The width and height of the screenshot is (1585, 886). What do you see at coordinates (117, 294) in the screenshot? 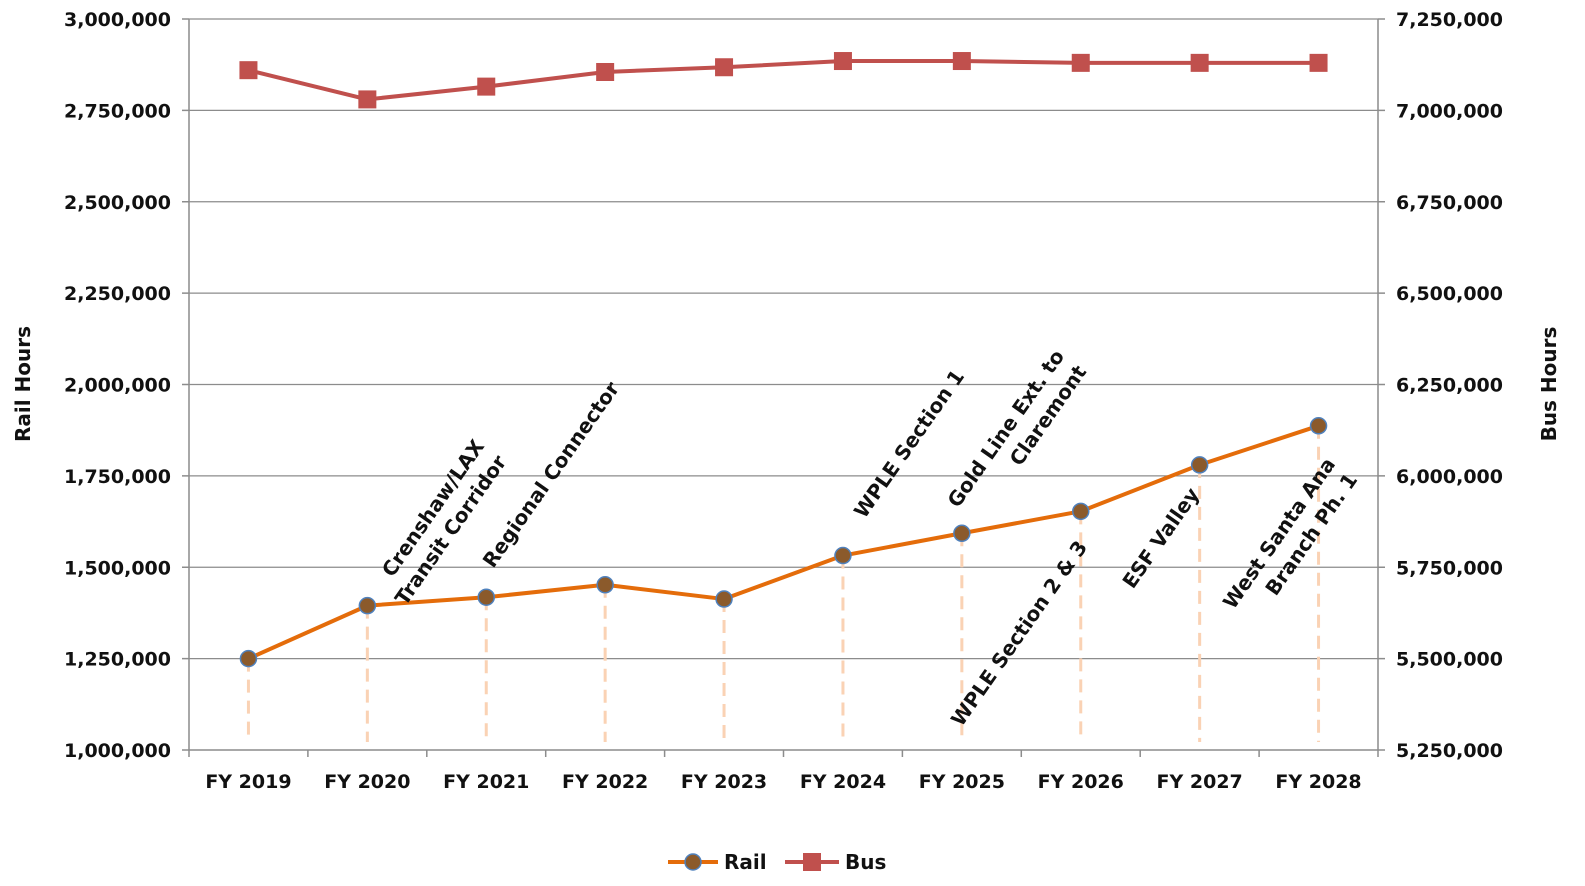
I see `y-tick-label: 2,250,000` at bounding box center [117, 294].